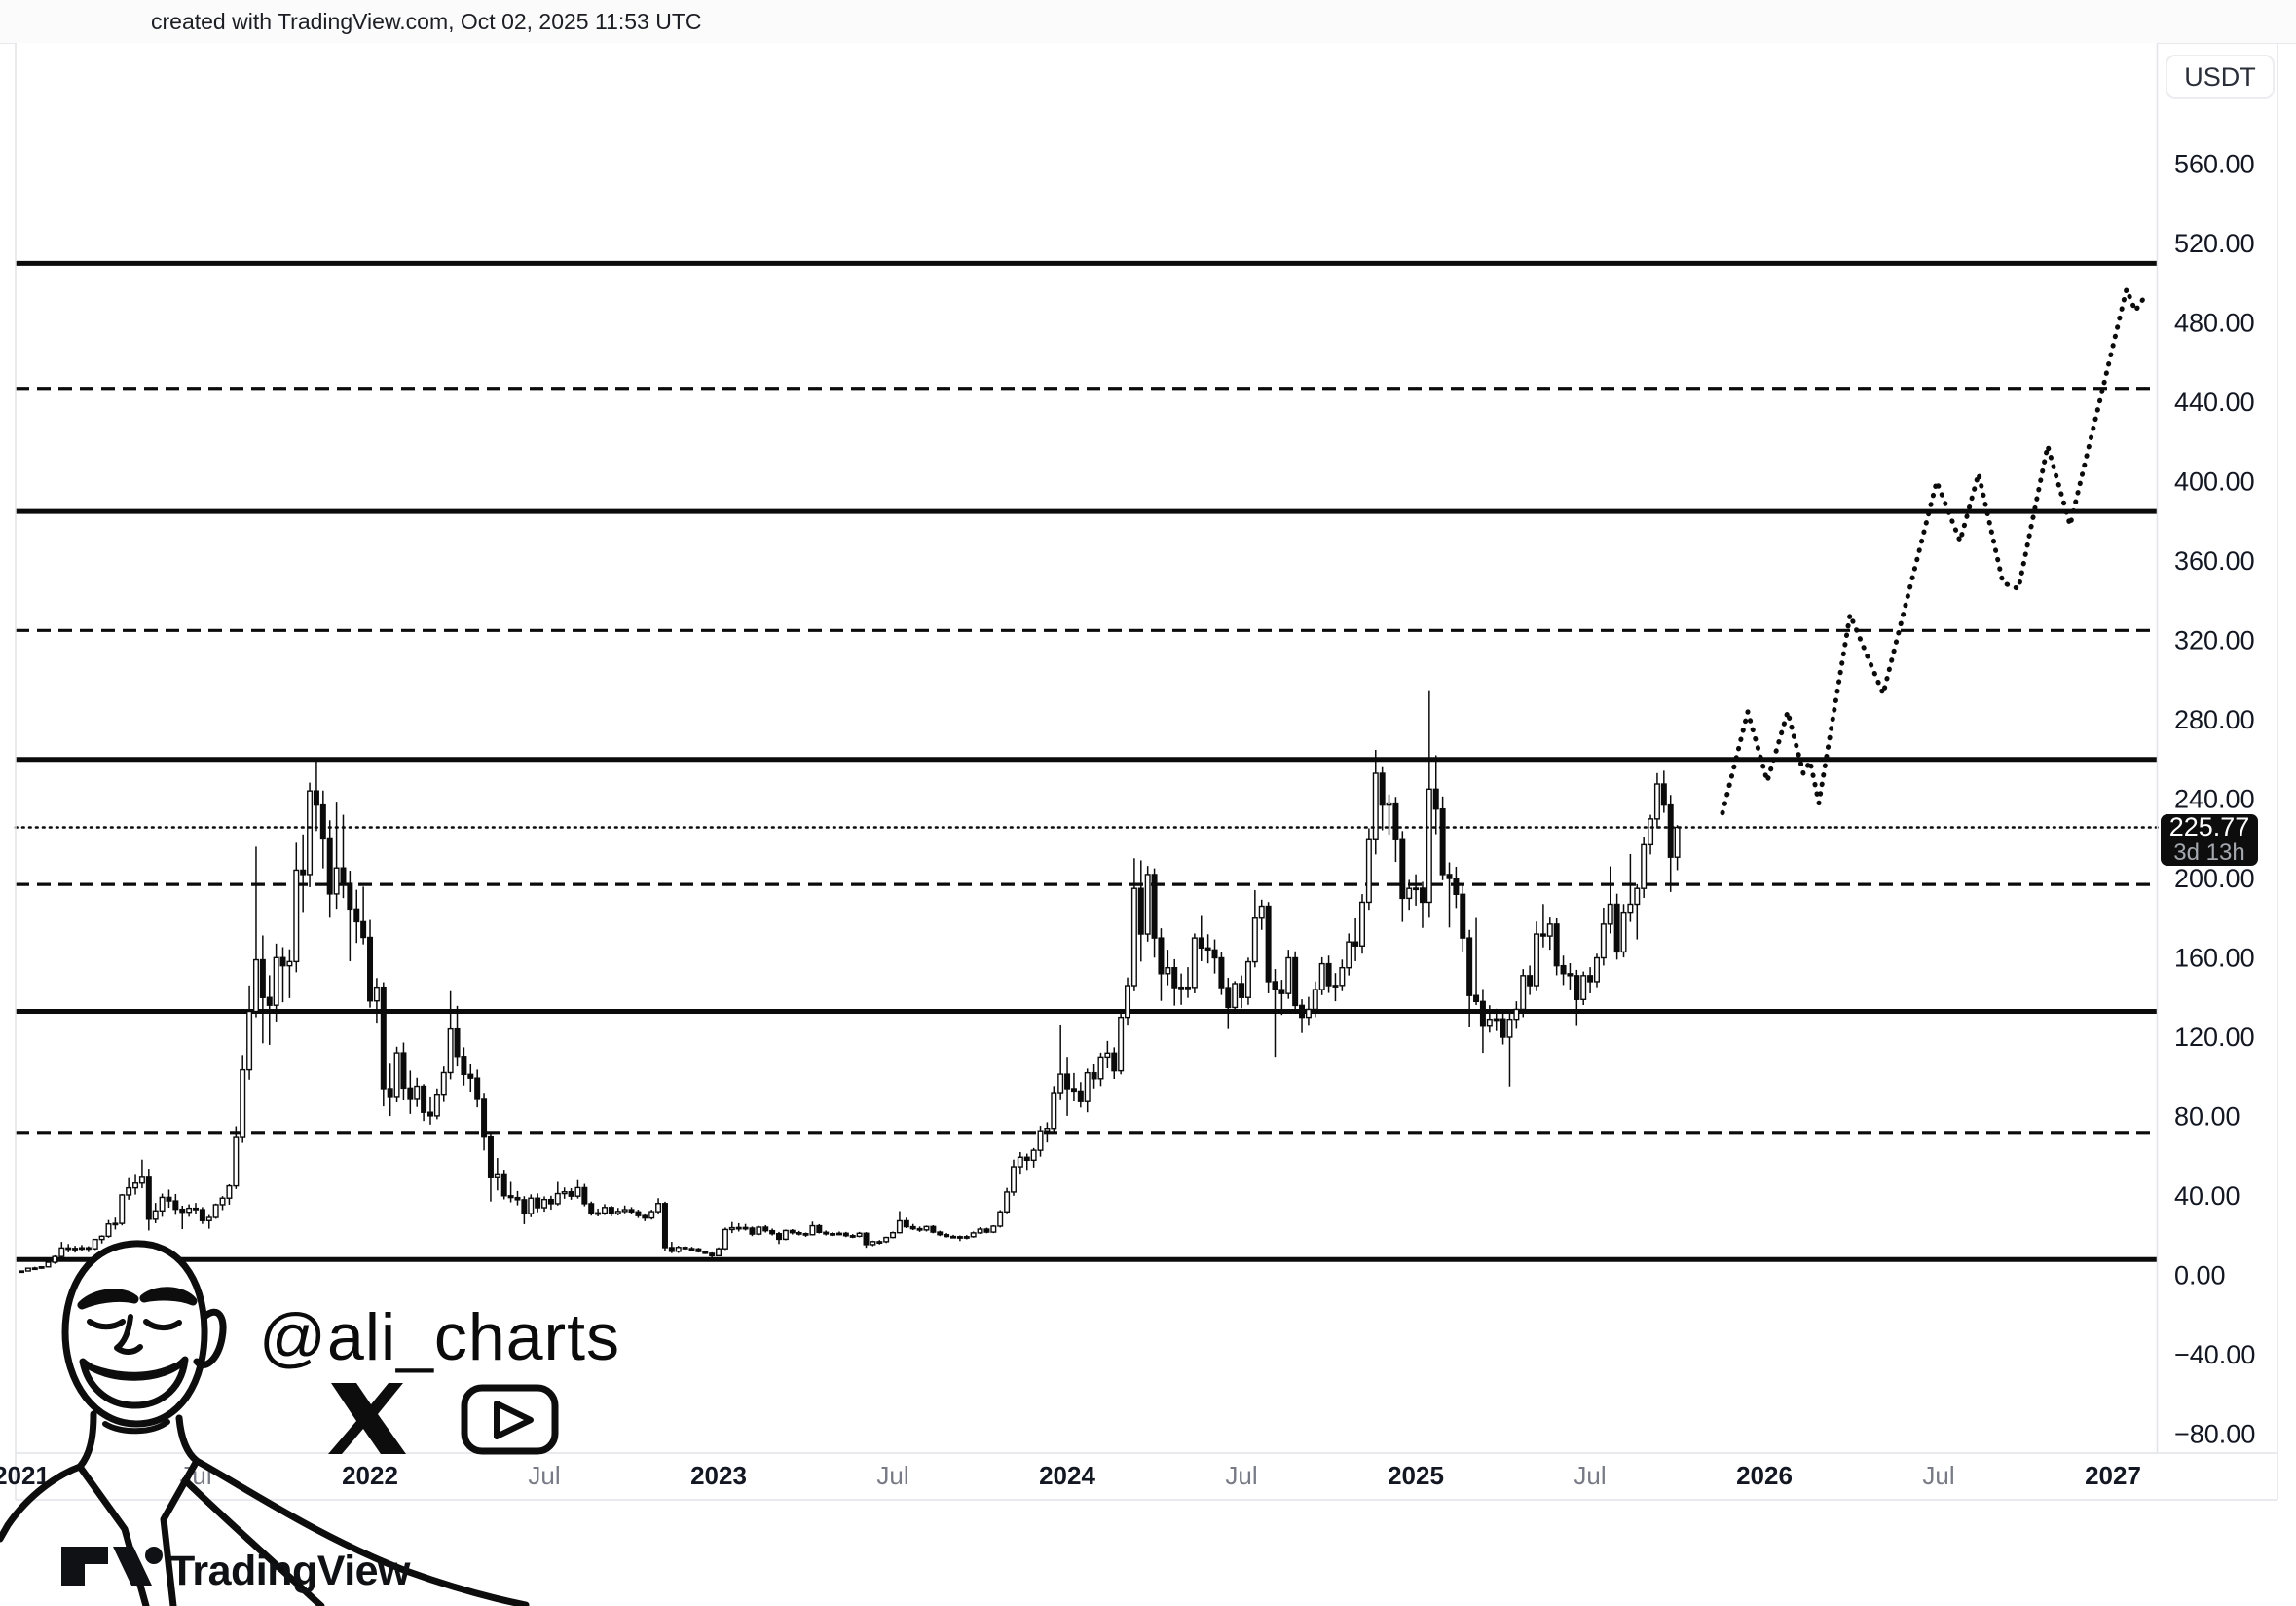 This screenshot has width=2296, height=1606. Describe the element at coordinates (237, 1570) in the screenshot. I see `tradingview-logo: TradingView` at that location.